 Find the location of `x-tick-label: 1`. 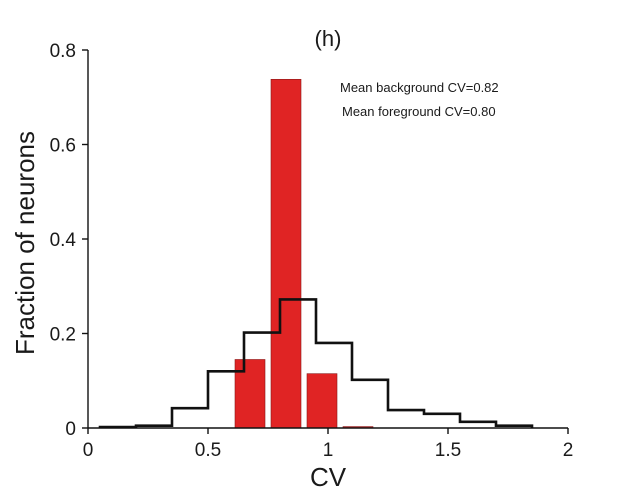

x-tick-label: 1 is located at coordinates (328, 450).